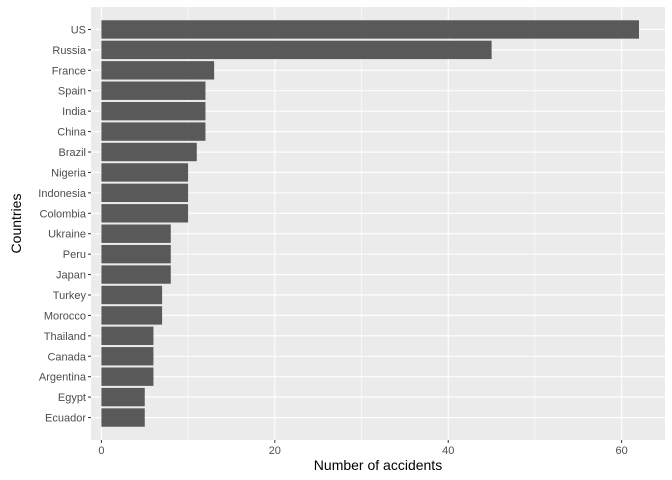 The height and width of the screenshot is (480, 672). Describe the element at coordinates (296, 50) in the screenshot. I see `bar-russia` at that location.